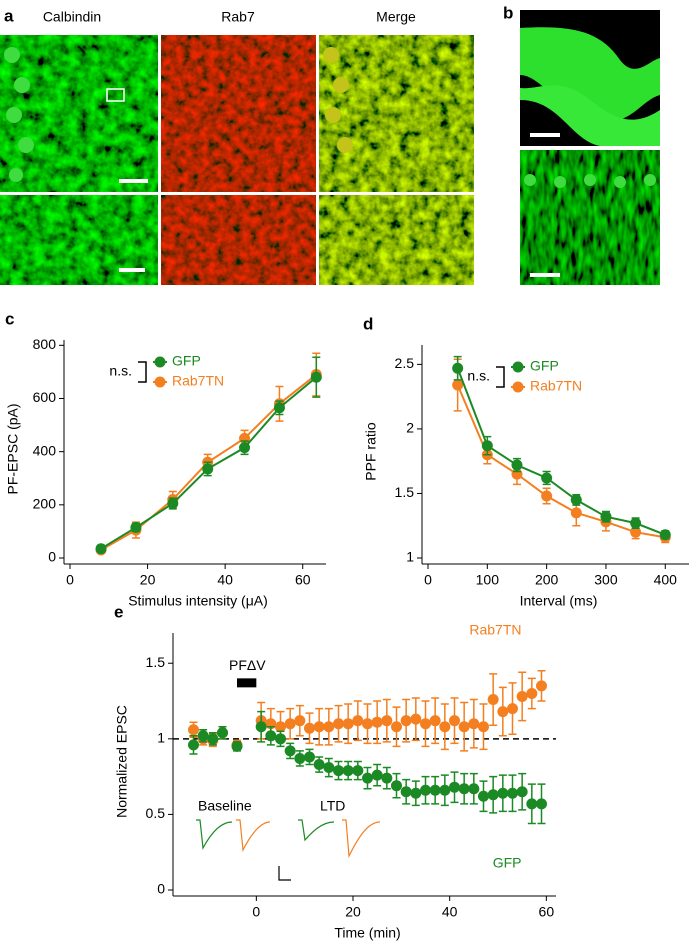 Image resolution: width=697 pixels, height=945 pixels. What do you see at coordinates (606, 580) in the screenshot?
I see `x-tick-label: 300` at bounding box center [606, 580].